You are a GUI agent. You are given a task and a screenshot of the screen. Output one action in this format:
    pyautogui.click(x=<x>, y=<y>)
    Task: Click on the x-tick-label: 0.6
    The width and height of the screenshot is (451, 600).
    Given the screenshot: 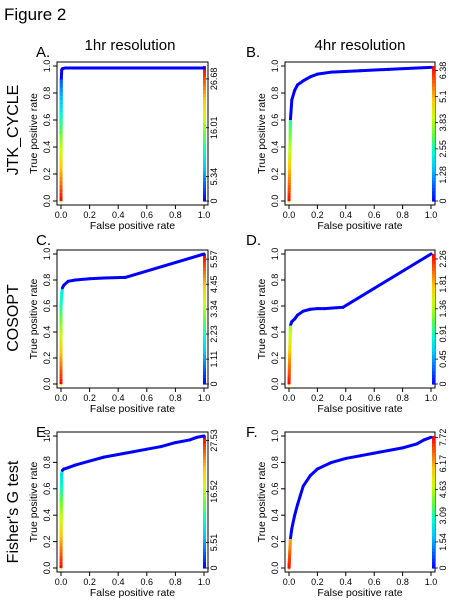 What is the action you would take?
    pyautogui.click(x=374, y=215)
    